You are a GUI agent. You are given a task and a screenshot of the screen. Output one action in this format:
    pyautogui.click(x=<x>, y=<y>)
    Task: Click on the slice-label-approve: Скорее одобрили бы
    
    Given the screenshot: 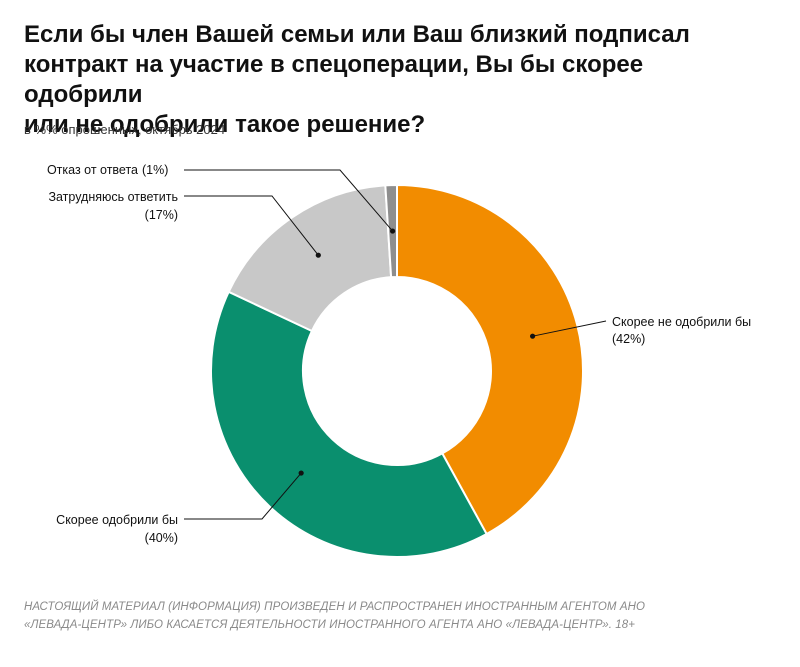 What is the action you would take?
    pyautogui.click(x=117, y=520)
    